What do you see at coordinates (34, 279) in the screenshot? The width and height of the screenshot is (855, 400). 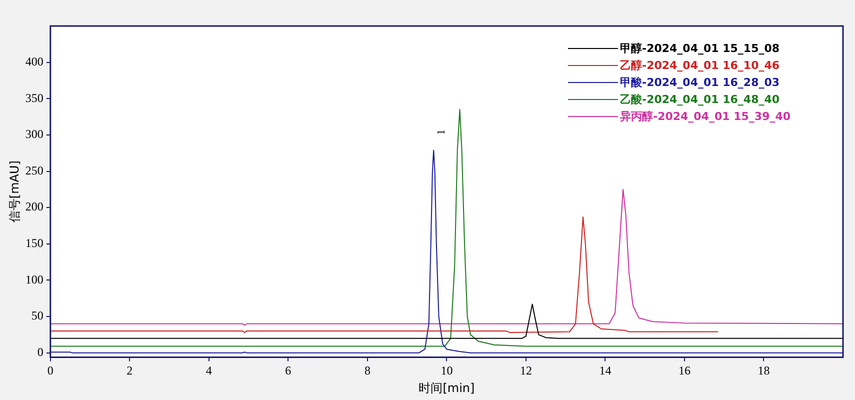 I see `y-tick-label: 100` at bounding box center [34, 279].